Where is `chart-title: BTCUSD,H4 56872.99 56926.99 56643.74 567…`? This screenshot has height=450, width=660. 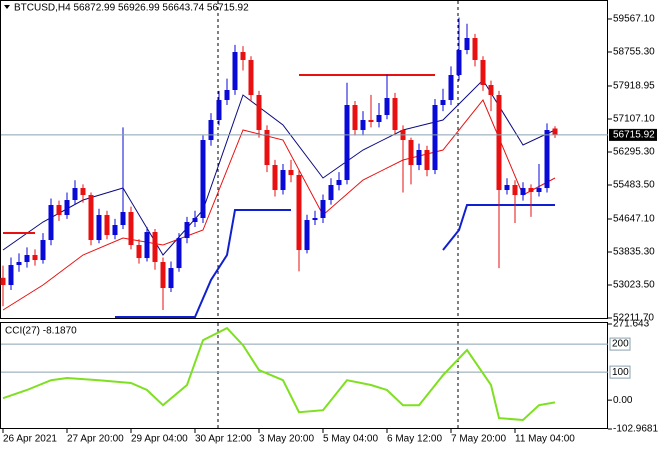 chart-title: BTCUSD,H4 56872.99 56926.99 56643.74 567… is located at coordinates (131, 8).